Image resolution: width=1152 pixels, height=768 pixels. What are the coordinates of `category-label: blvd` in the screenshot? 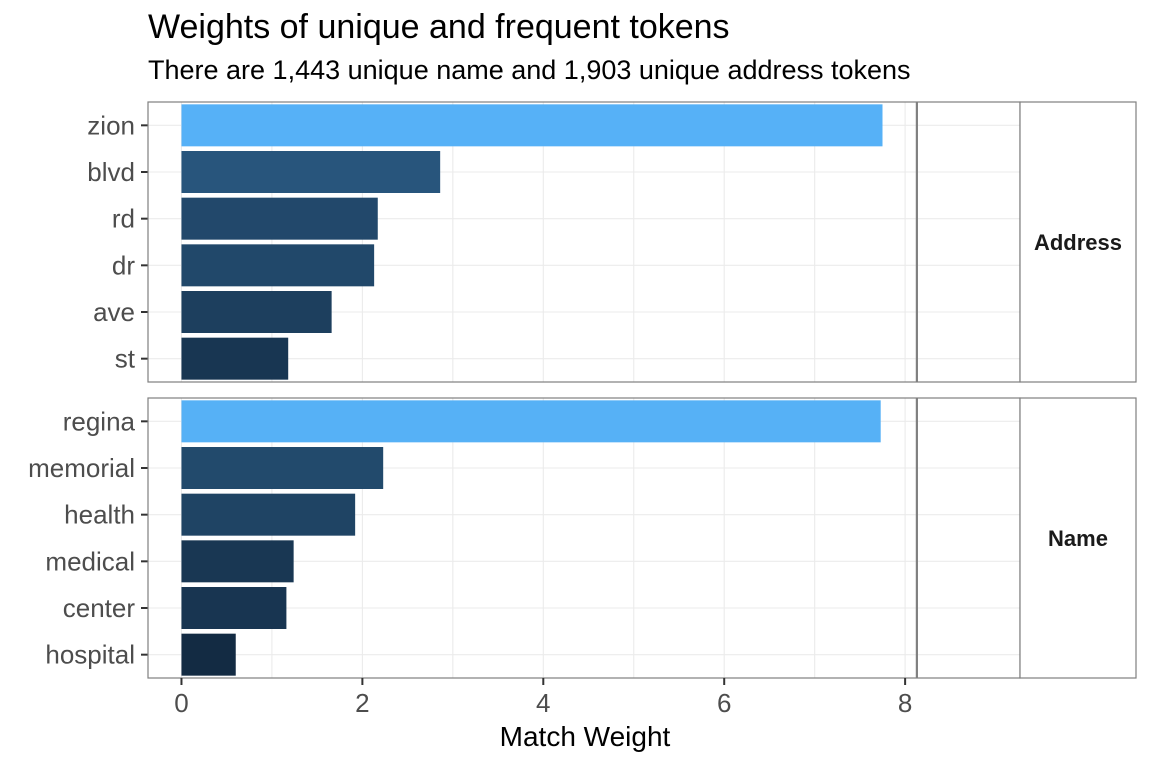 It's located at (111, 172).